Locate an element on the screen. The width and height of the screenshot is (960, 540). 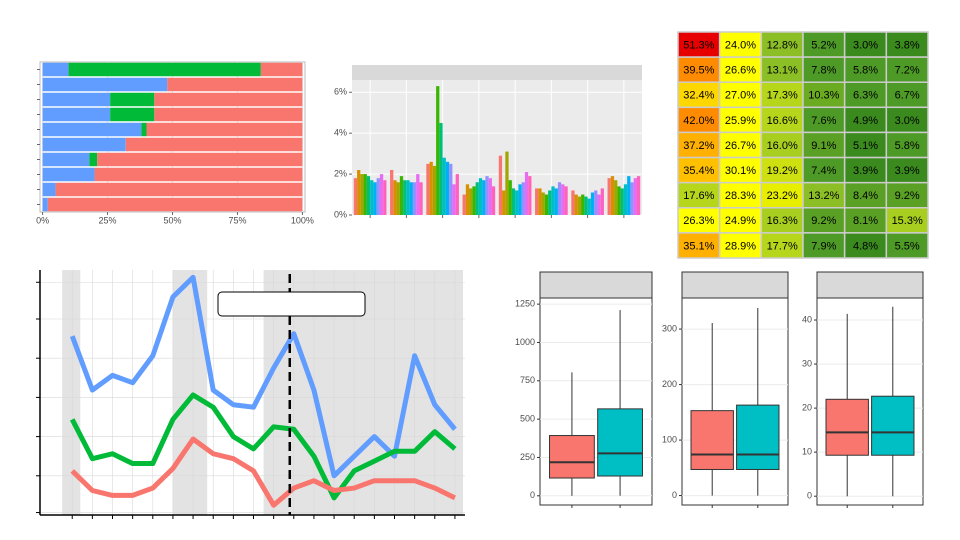
cell-label: 24.0% is located at coordinates (740, 45).